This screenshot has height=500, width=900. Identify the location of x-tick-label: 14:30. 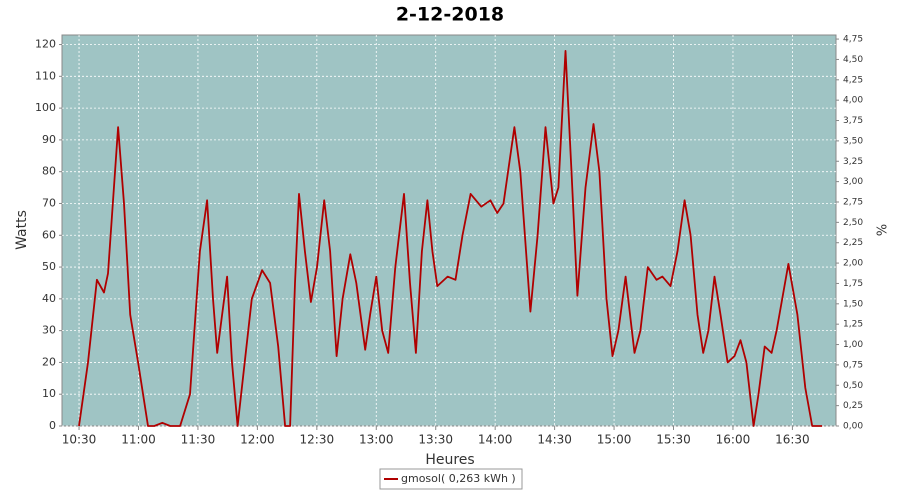
(554, 440).